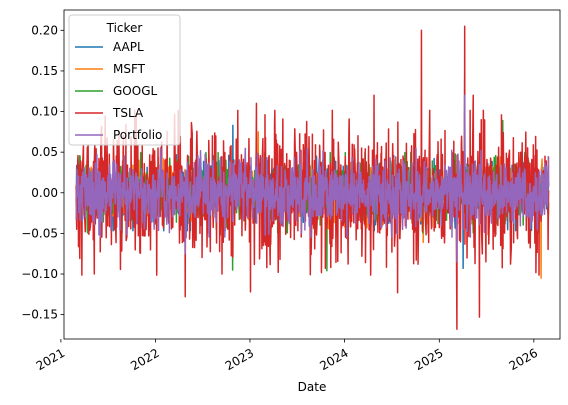 Image resolution: width=568 pixels, height=405 pixels. Describe the element at coordinates (135, 91) in the screenshot. I see `legend-label-googl: GOOGL` at that location.